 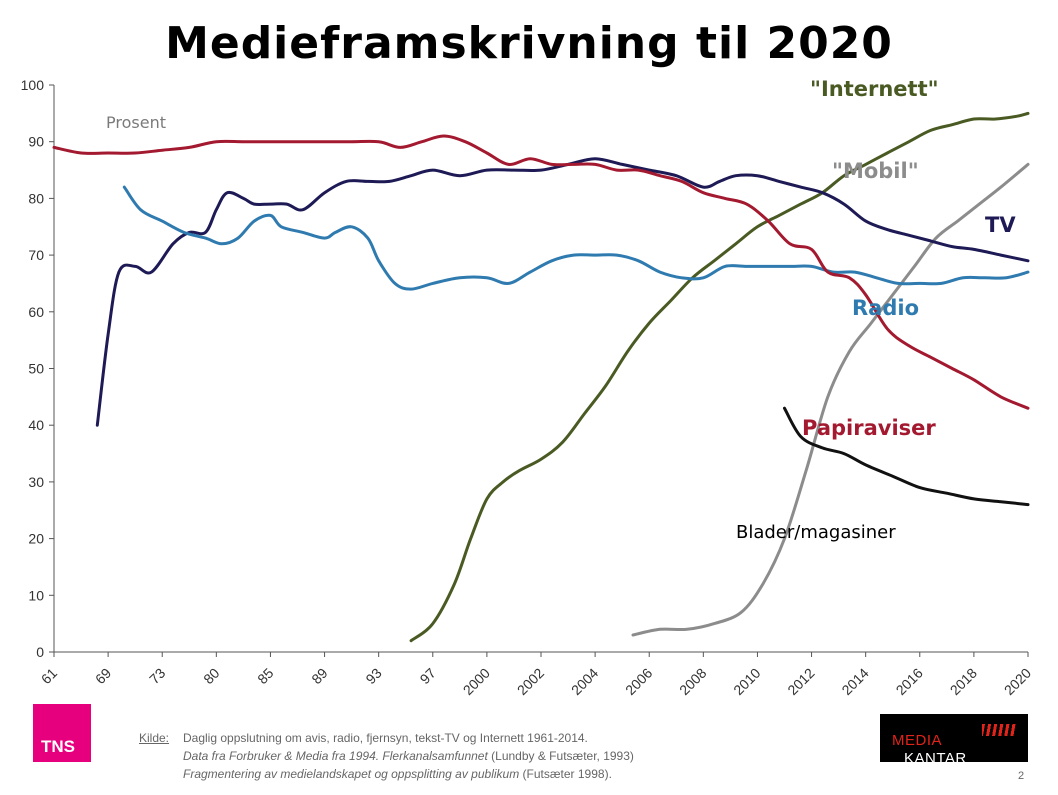 What do you see at coordinates (854, 681) in the screenshot?
I see `x-tick-label: 2014` at bounding box center [854, 681].